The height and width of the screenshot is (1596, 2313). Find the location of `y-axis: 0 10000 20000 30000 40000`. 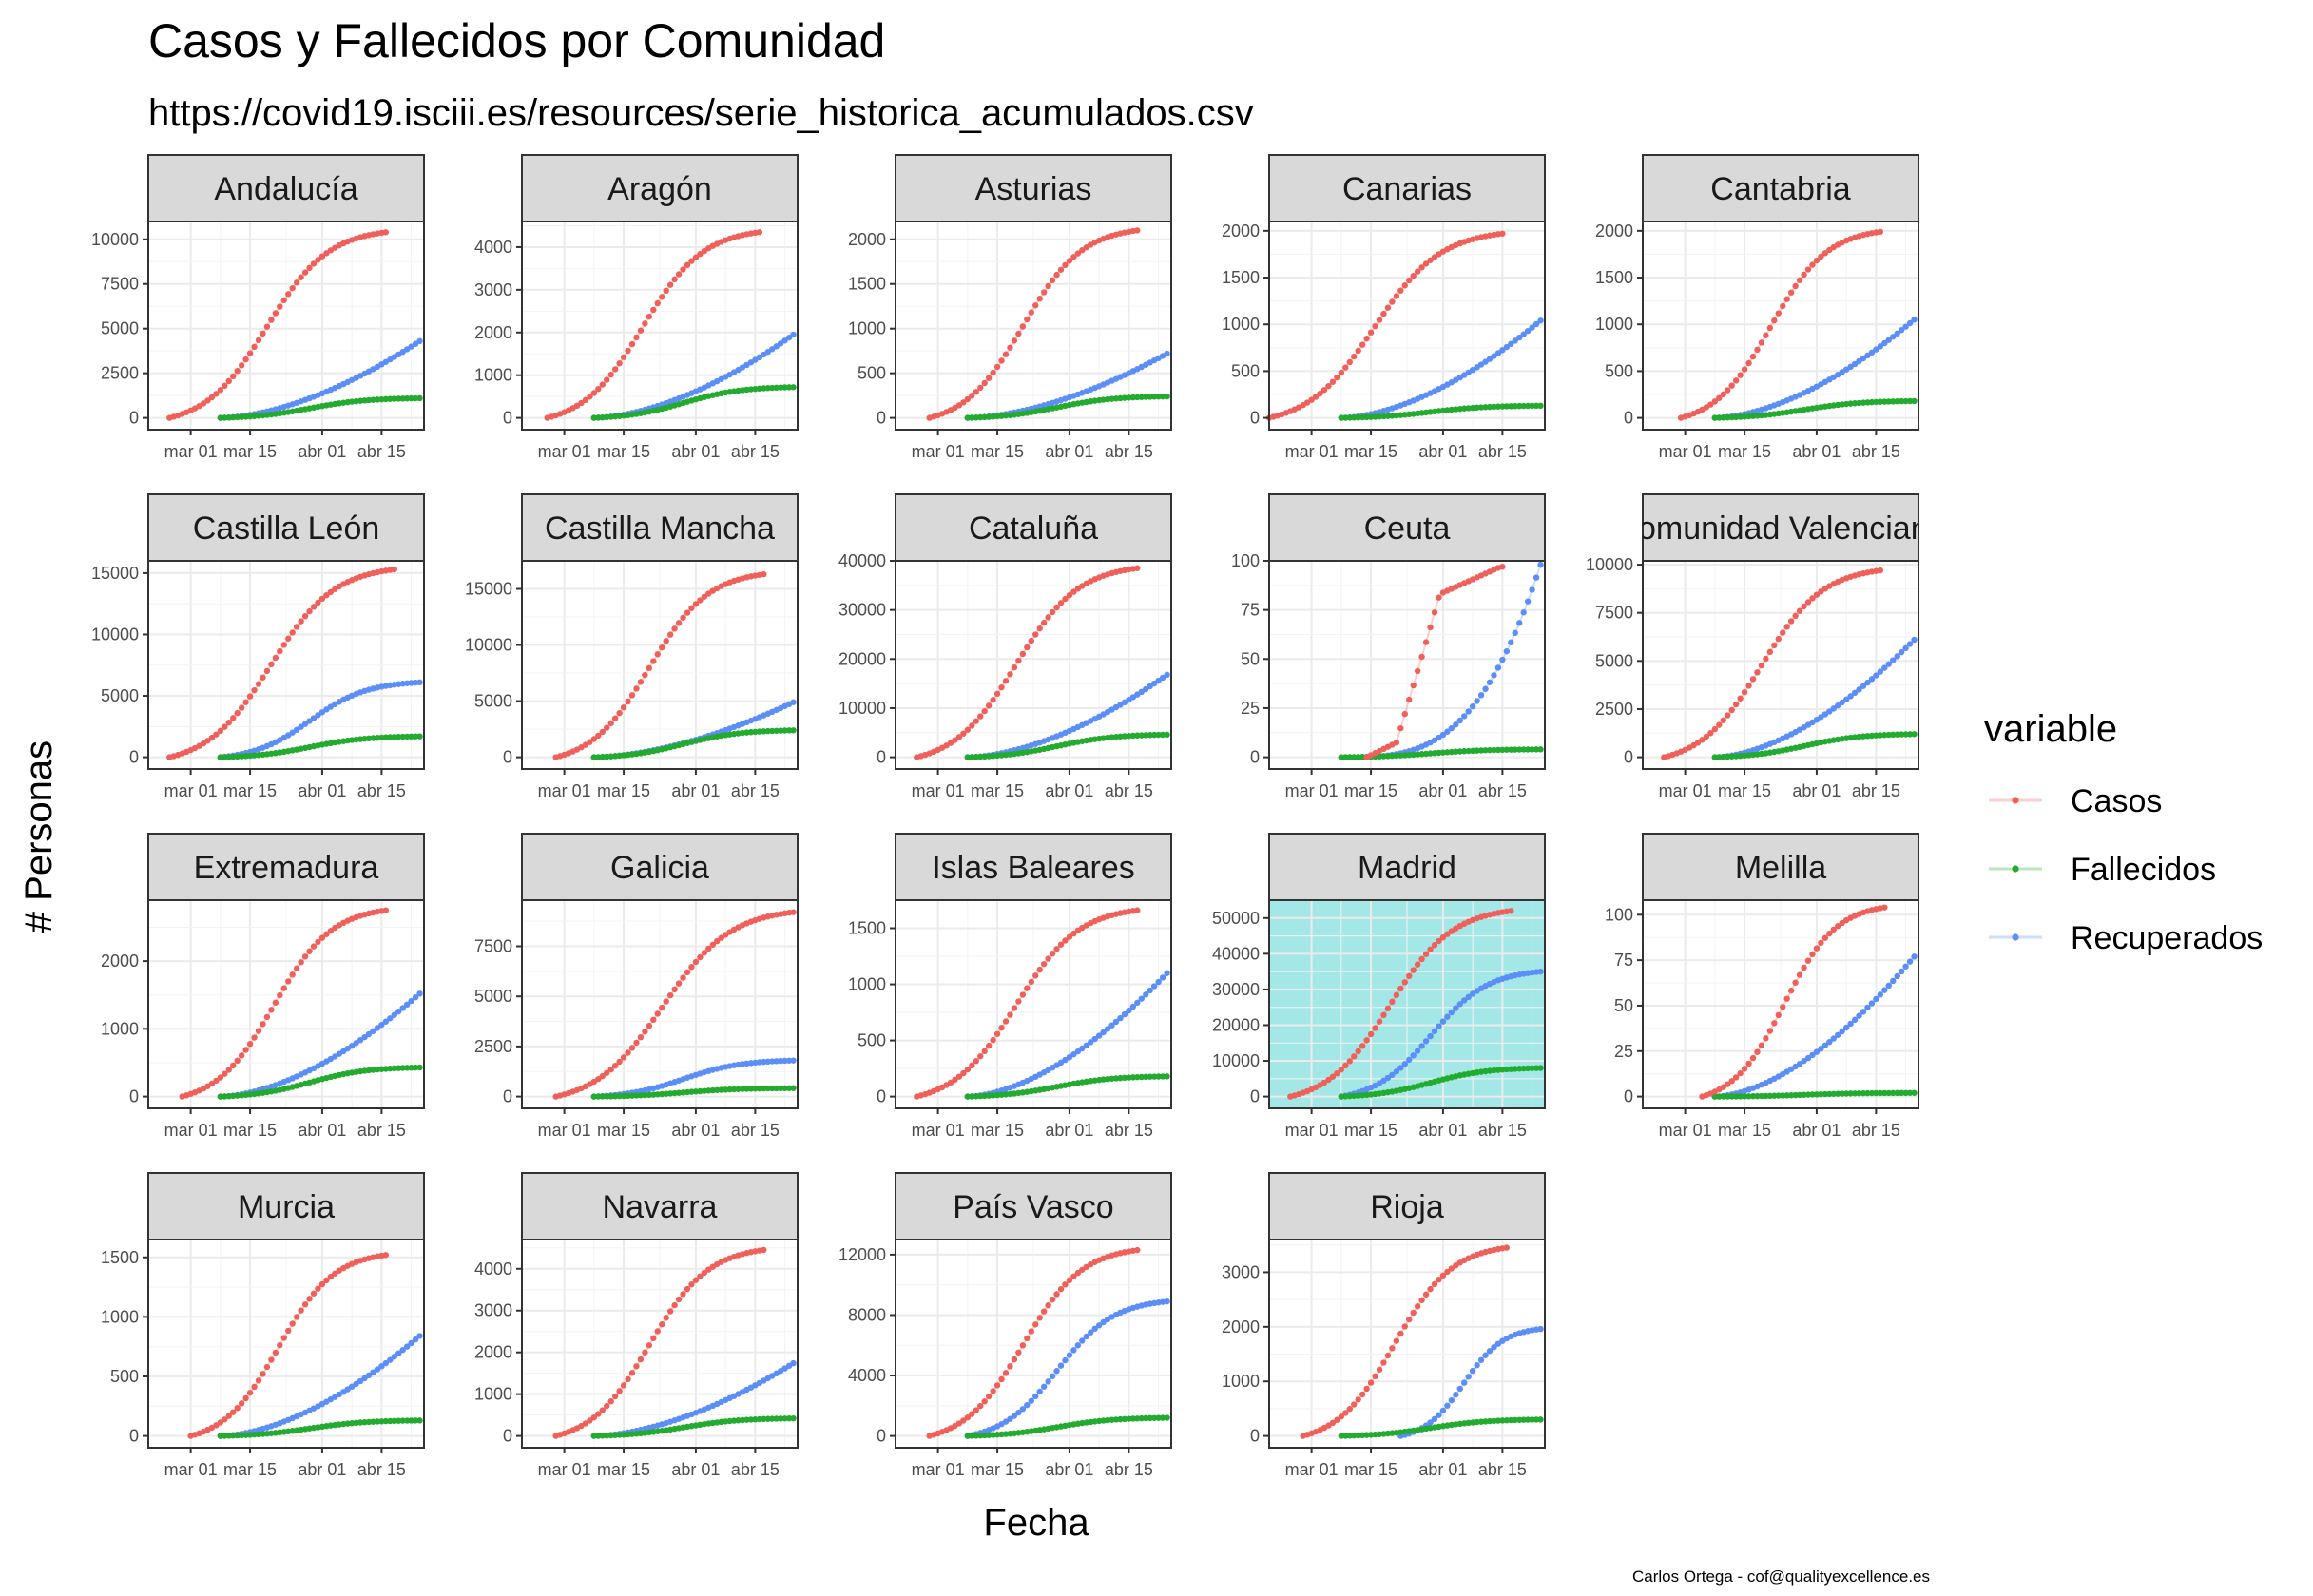

y-axis: 0 10000 20000 30000 40000 is located at coordinates (867, 659).